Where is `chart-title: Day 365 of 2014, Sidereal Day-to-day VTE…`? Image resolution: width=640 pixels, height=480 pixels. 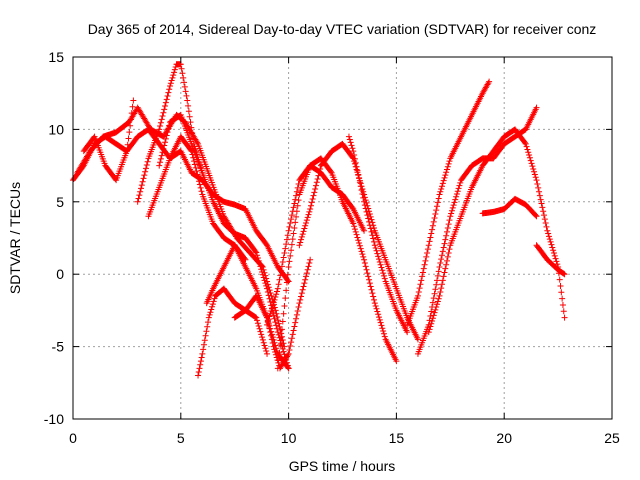 chart-title: Day 365 of 2014, Sidereal Day-to-day VTE… is located at coordinates (342, 29).